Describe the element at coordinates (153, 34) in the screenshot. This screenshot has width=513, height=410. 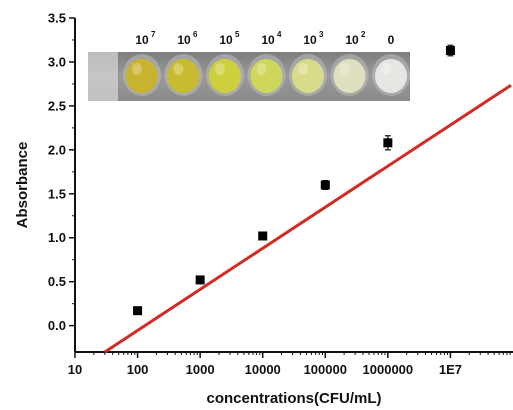
I see `inset-label-exponent: 7` at that location.